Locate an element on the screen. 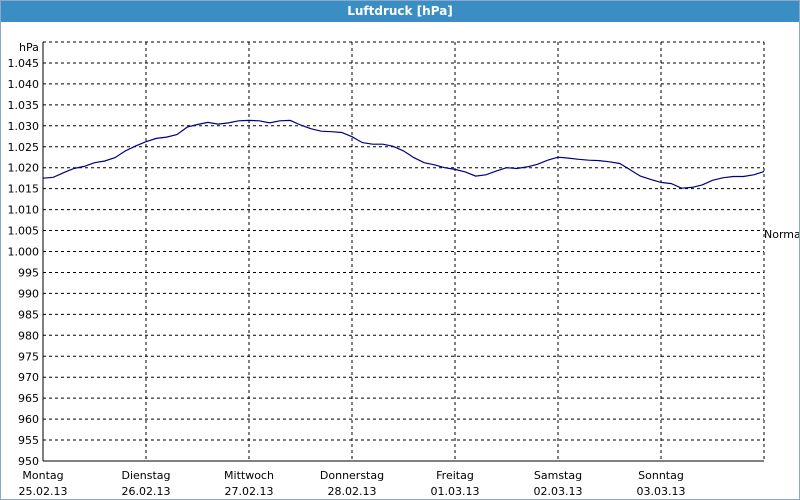 The width and height of the screenshot is (800, 500). x-tick-date-label: 25.02.13 is located at coordinates (43, 491).